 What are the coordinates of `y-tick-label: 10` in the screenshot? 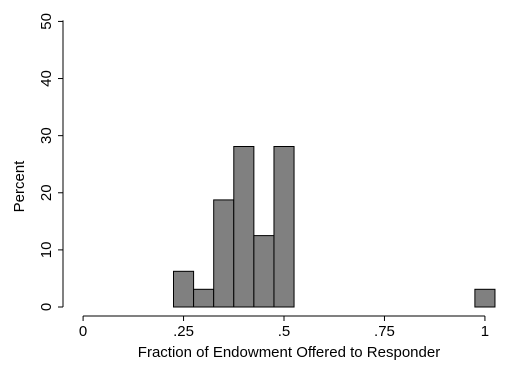 It's located at (46, 250).